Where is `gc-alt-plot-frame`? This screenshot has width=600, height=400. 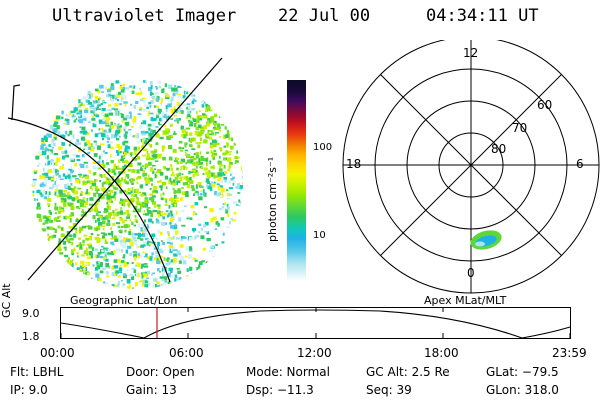
gc-alt-plot-frame is located at coordinates (315, 323).